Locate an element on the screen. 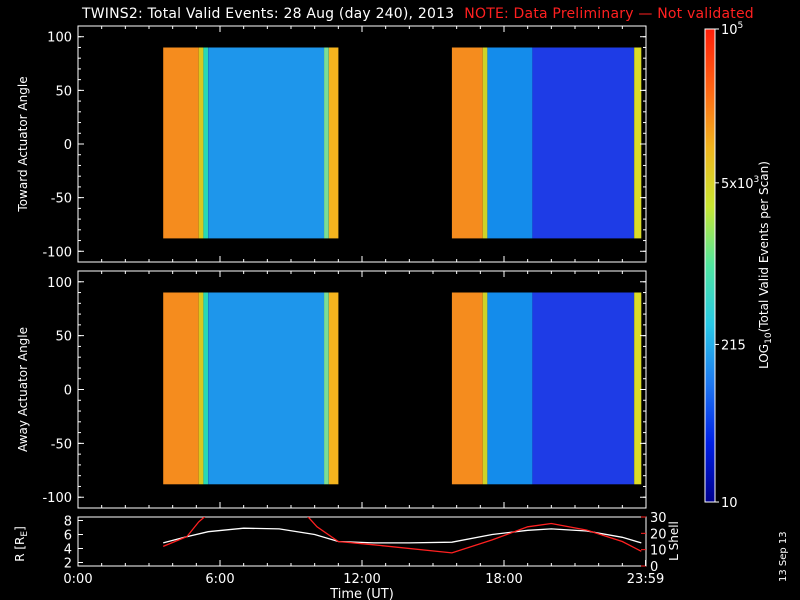 The height and width of the screenshot is (600, 800). orbit-left-ylabel: R [RE] is located at coordinates (21, 544).